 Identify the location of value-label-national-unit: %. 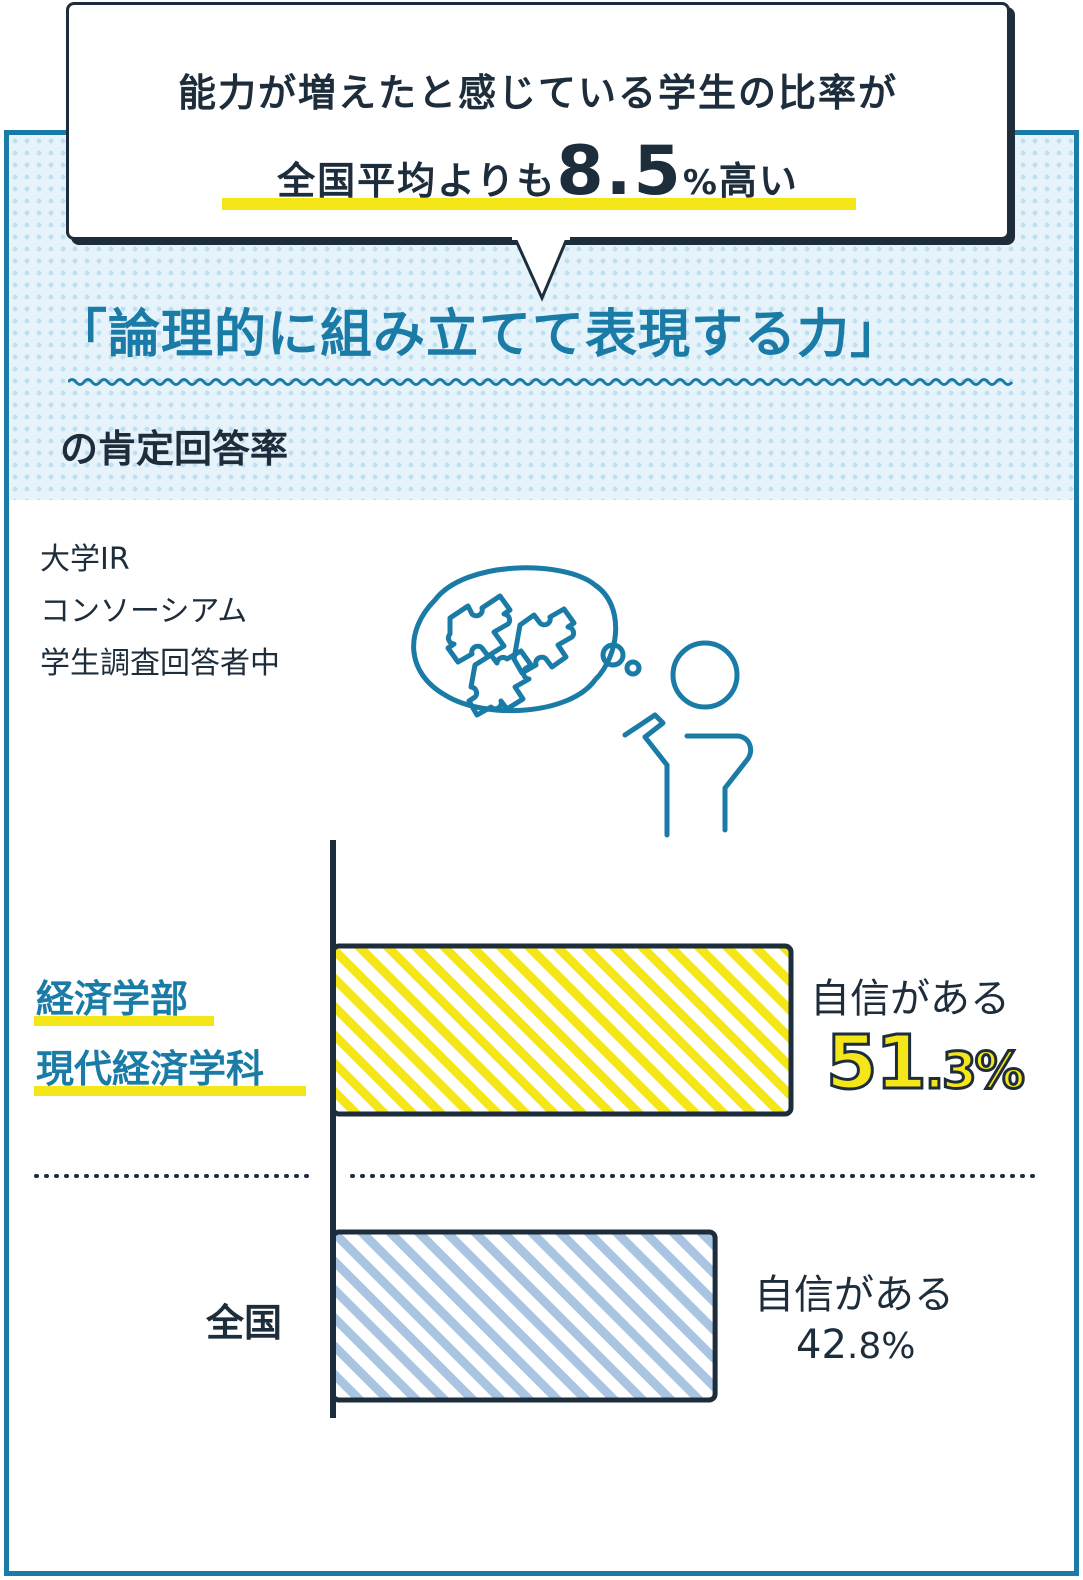
(898, 1346).